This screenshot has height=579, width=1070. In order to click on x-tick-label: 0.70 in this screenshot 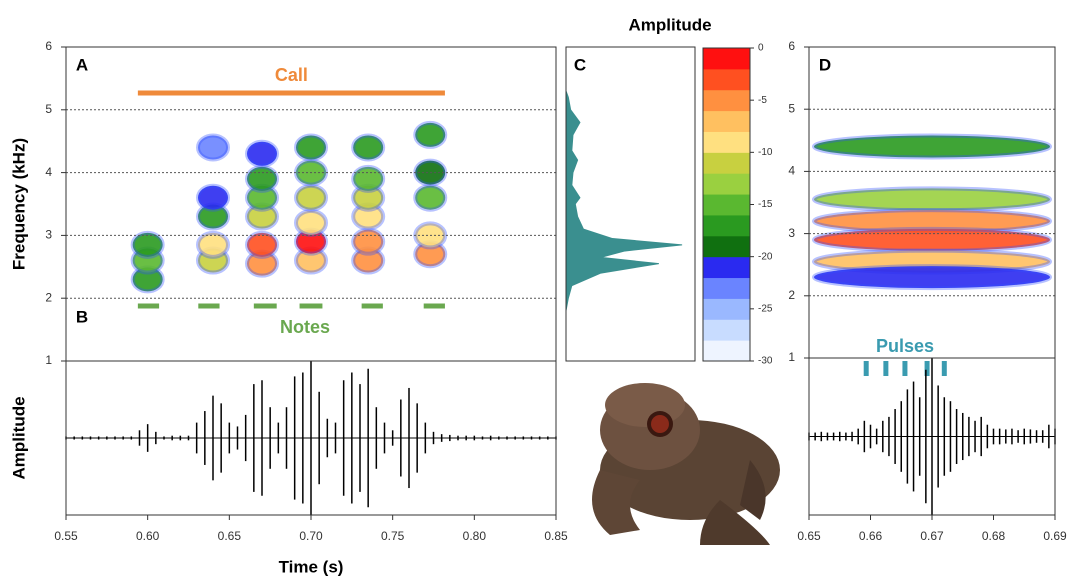, I will do `click(311, 536)`.